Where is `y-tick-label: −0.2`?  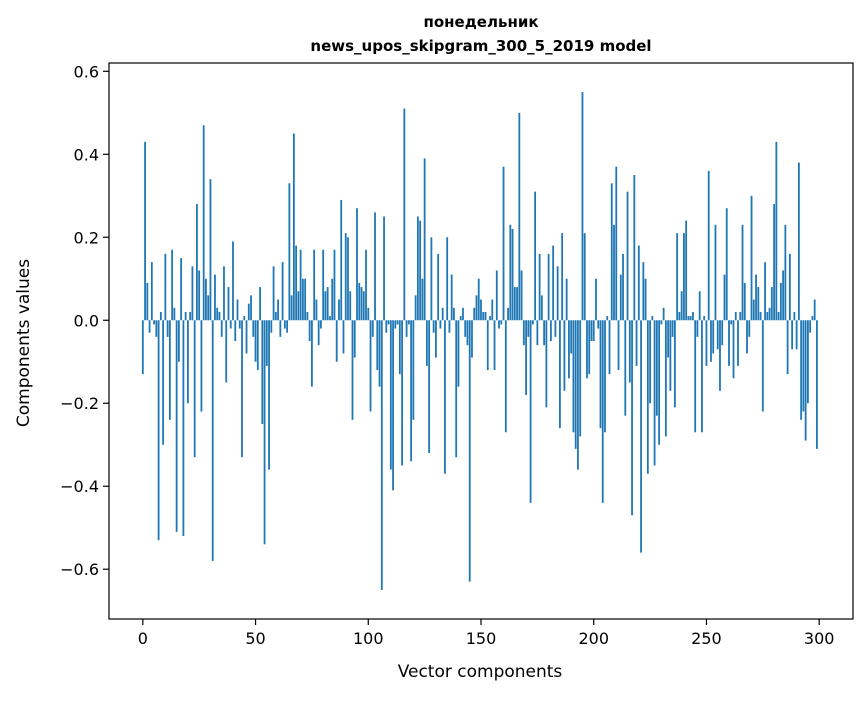 y-tick-label: −0.2 is located at coordinates (79, 403).